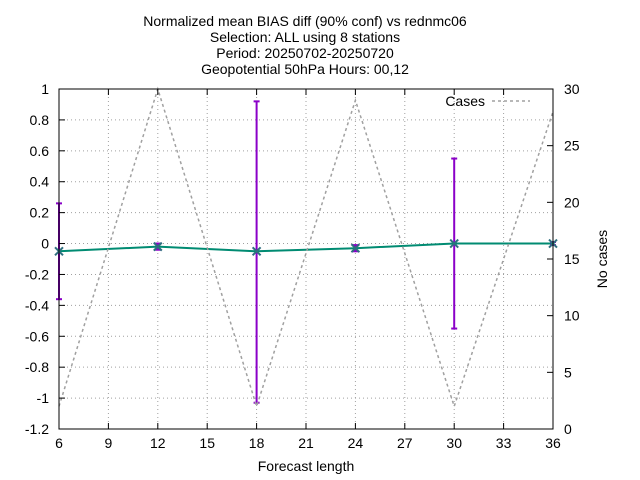  What do you see at coordinates (305, 37) in the screenshot?
I see `chart-title-line: Selection: ALL using 8 stations` at bounding box center [305, 37].